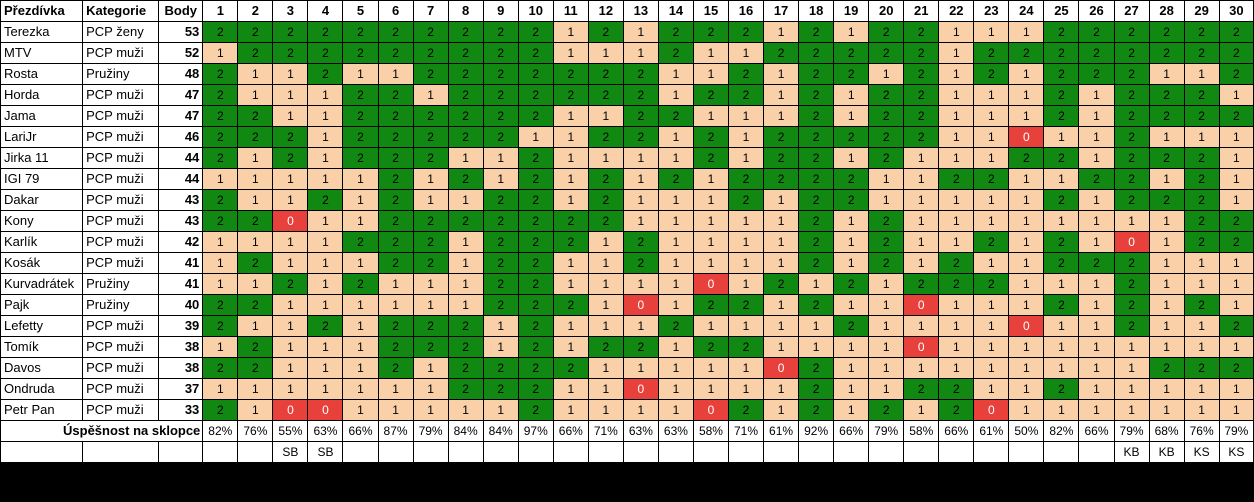 Image resolution: width=1254 pixels, height=502 pixels. I want to click on points-cell: 48, so click(181, 74).